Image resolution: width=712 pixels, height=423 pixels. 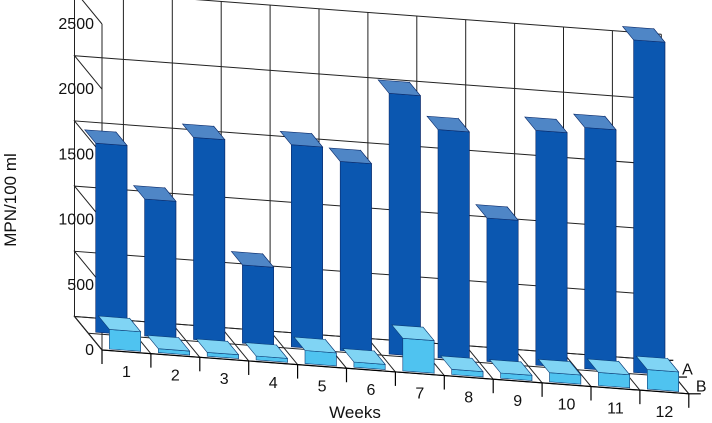 I want to click on x-tick-labels: 1 2 3 4 5 6 7 8 9 10 11 12, so click(x=397, y=392).